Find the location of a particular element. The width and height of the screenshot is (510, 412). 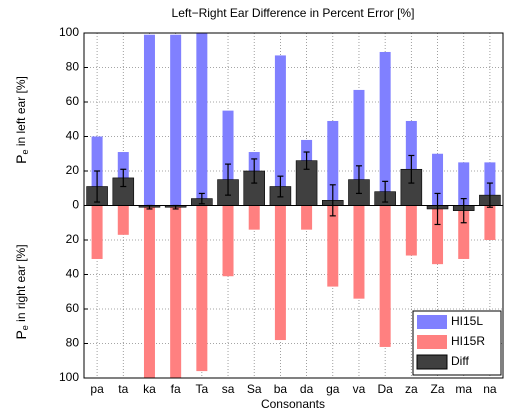

y-label-text: in right ear [%] is located at coordinates (21, 284).